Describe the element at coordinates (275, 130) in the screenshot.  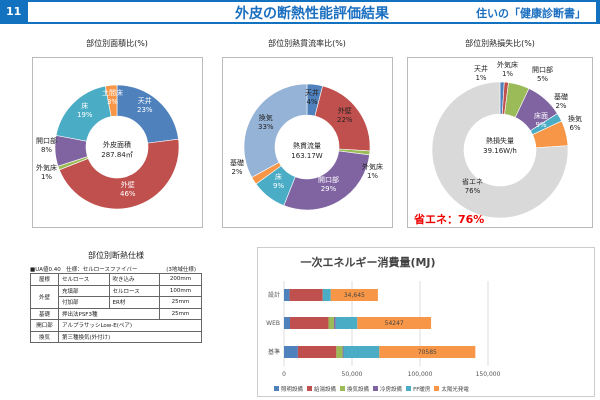
I see `donut-slice-換気` at that location.